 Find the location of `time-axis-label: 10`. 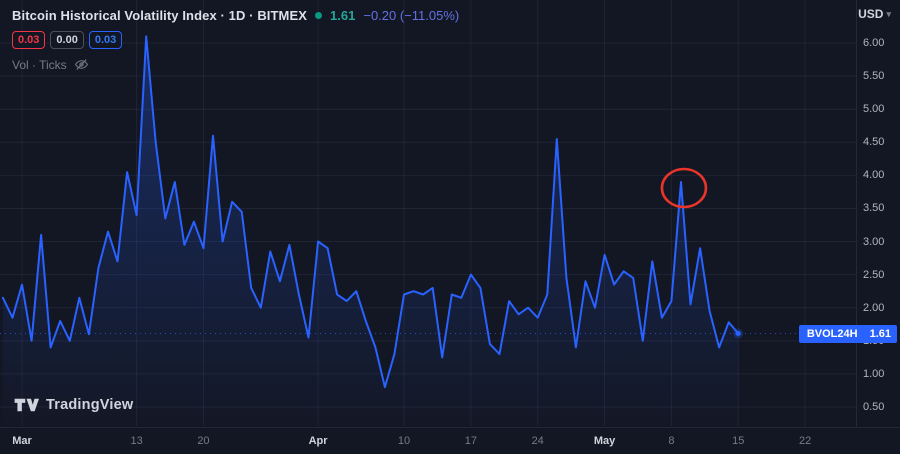

time-axis-label: 10 is located at coordinates (404, 441).